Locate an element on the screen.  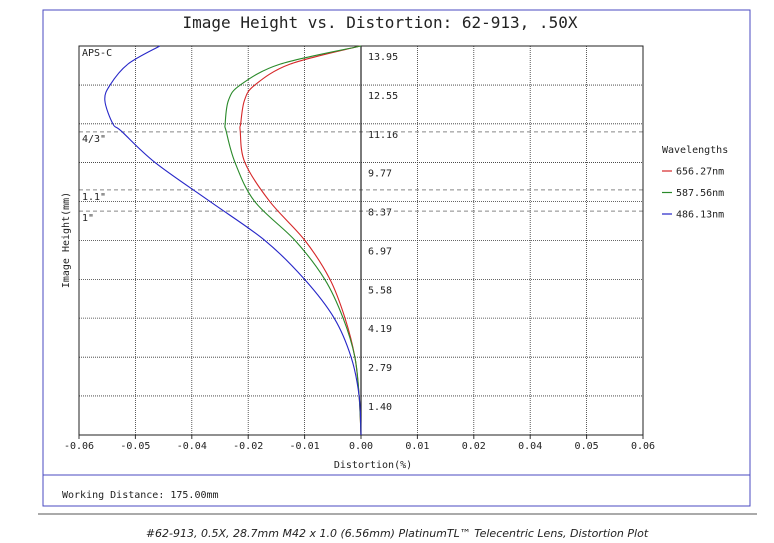
x-axis-label: Distortion(%) is located at coordinates (373, 465).